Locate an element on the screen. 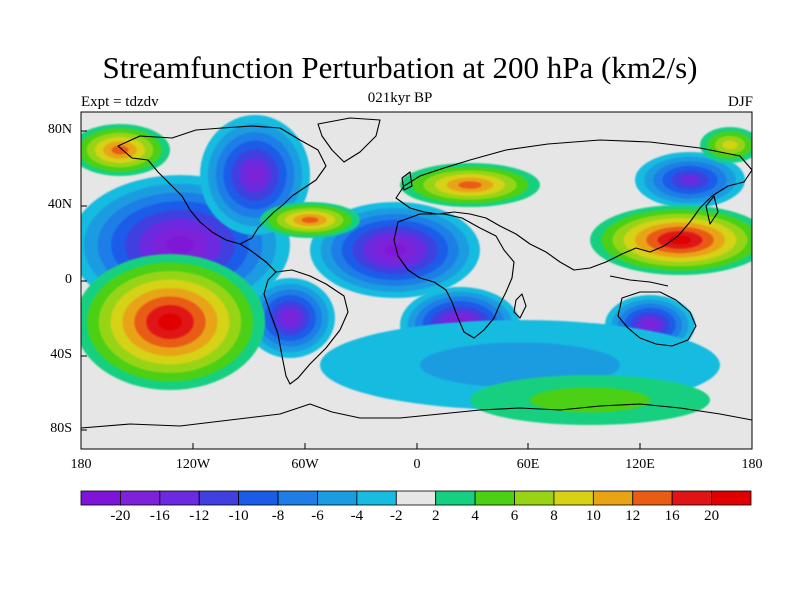 This screenshot has width=800, height=600. coast-south-america is located at coordinates (306, 327).